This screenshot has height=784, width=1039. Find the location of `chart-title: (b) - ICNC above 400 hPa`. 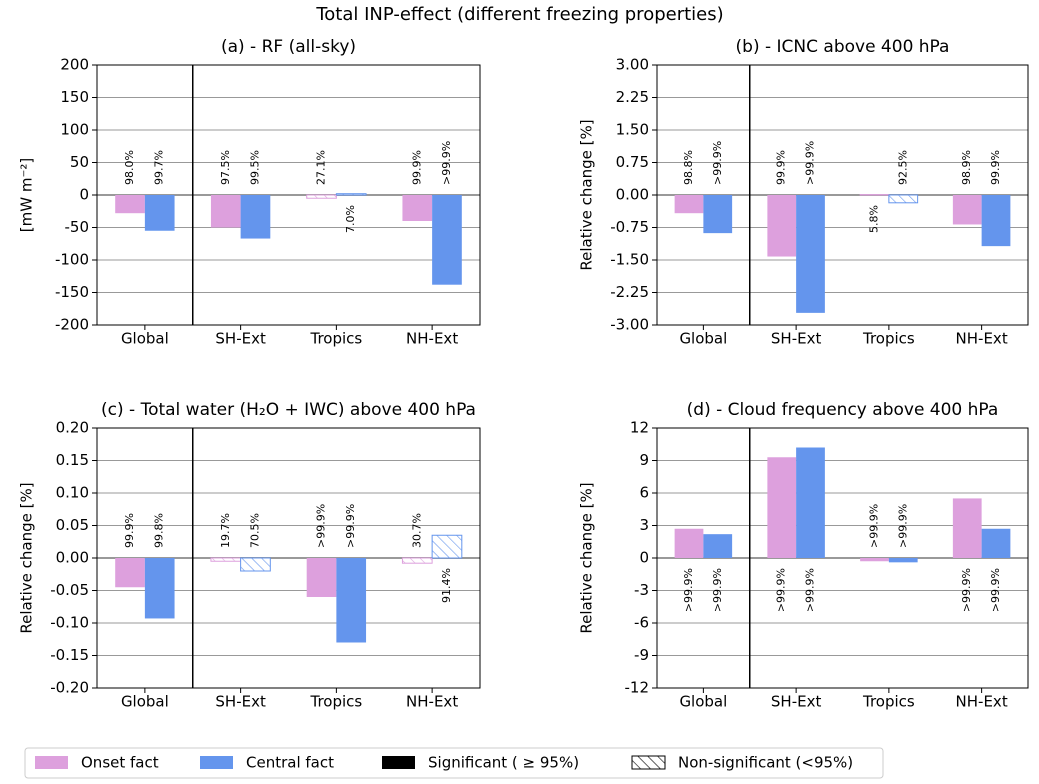

chart-title: (b) - ICNC above 400 hPa is located at coordinates (843, 47).